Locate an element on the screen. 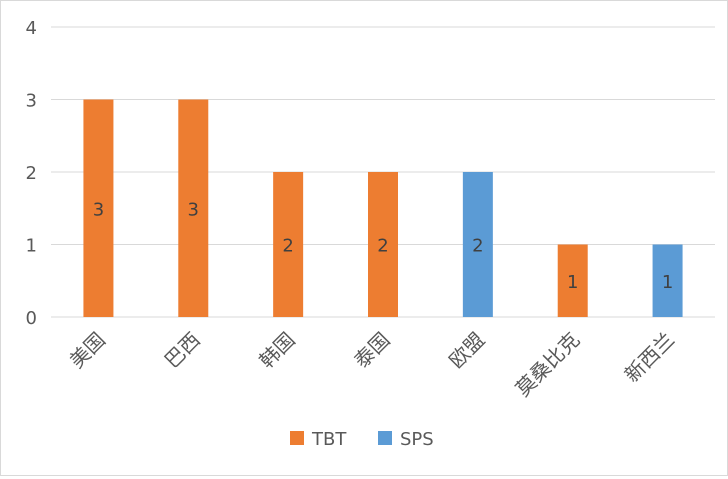 The width and height of the screenshot is (728, 479). legend-swatch-sps is located at coordinates (385, 438).